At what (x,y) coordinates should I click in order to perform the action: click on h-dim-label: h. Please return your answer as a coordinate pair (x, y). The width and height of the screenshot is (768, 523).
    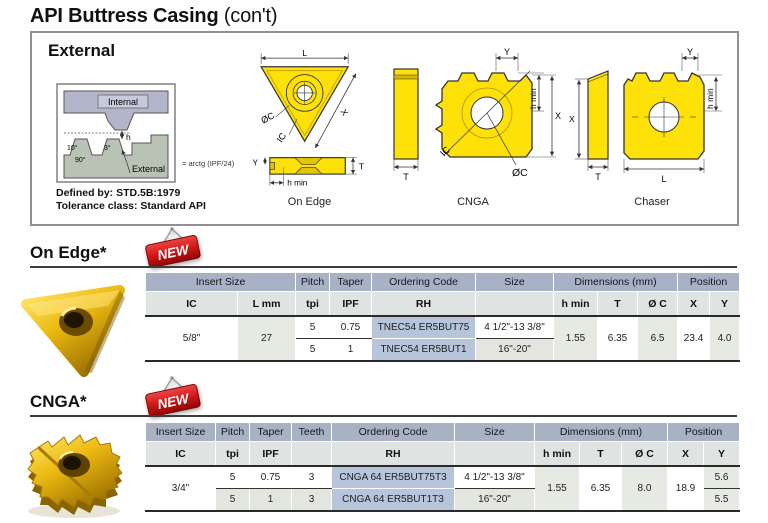
    Looking at the image, I should click on (128, 137).